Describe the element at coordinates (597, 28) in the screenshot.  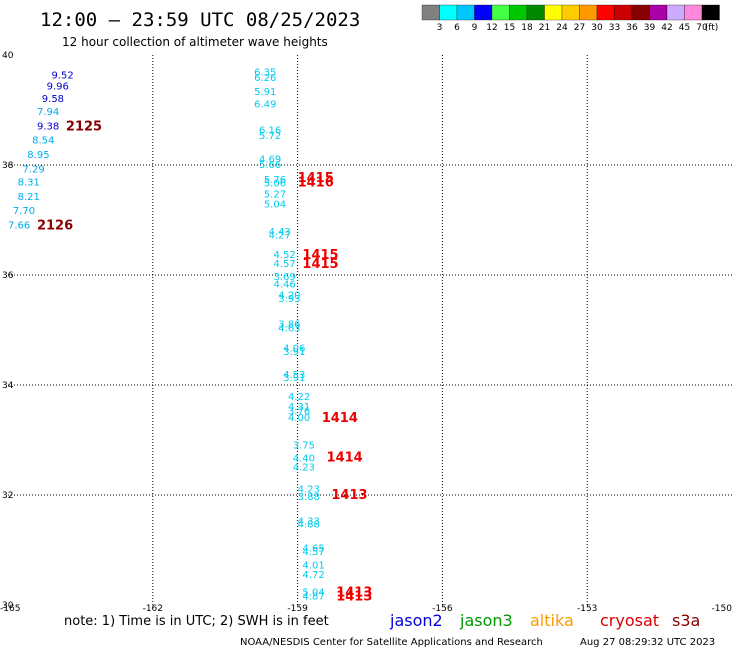
I see `colorbar-label: 30` at that location.